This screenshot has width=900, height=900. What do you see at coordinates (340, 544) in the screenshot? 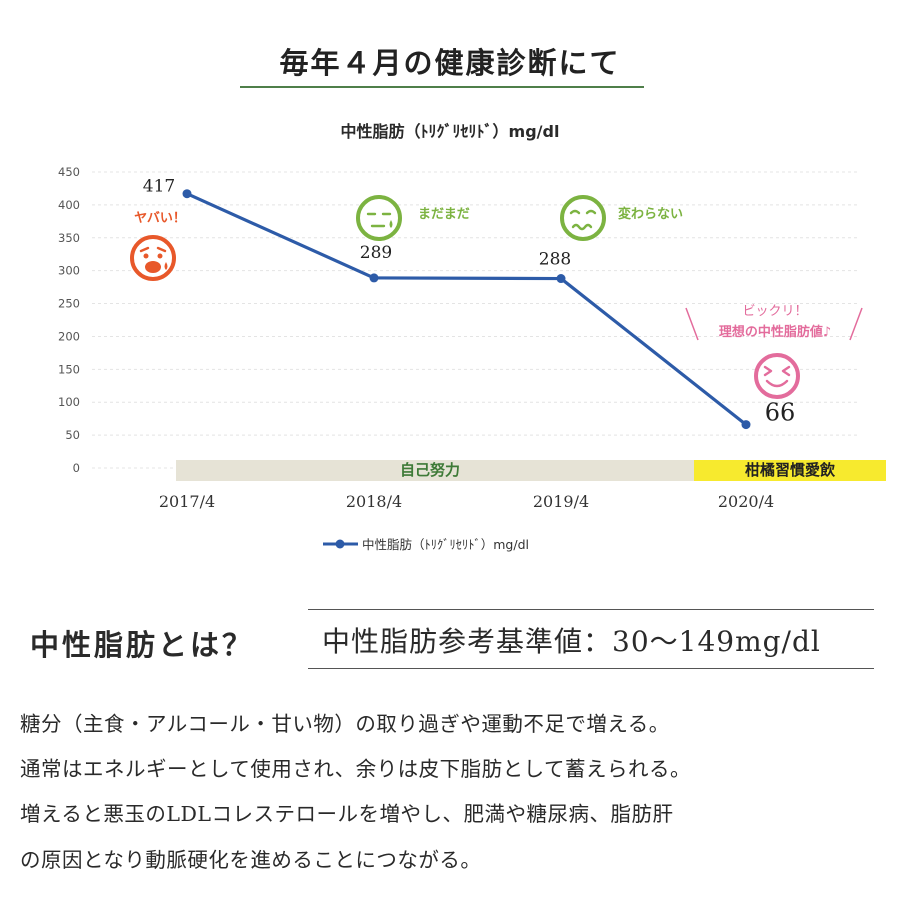
I see `legend-marker` at bounding box center [340, 544].